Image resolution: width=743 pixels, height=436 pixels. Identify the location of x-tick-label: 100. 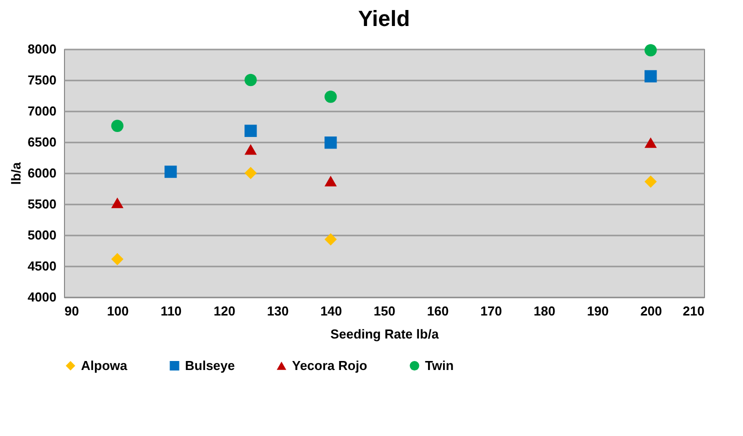
(117, 311).